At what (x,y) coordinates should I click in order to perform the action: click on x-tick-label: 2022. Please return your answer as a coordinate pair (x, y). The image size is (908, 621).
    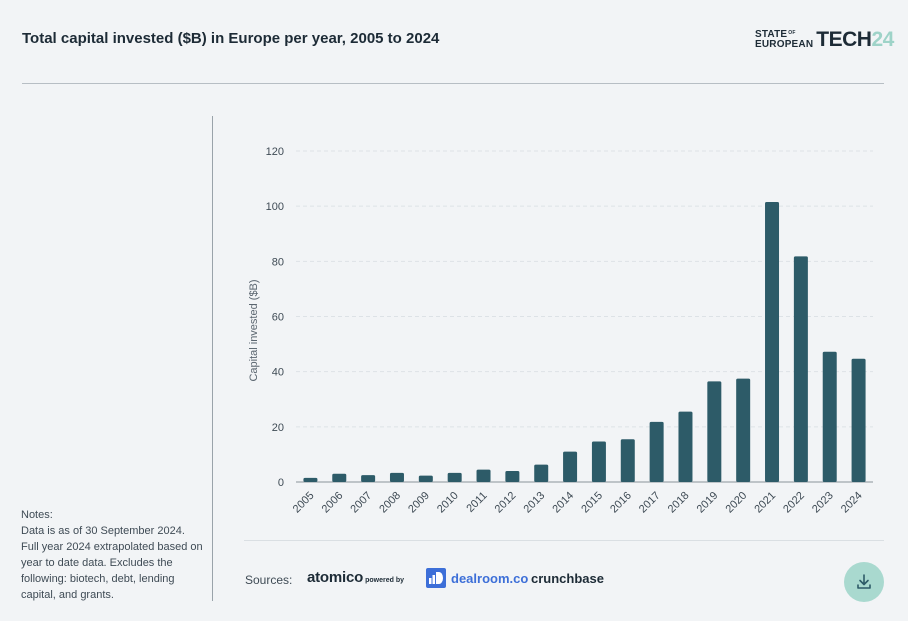
    Looking at the image, I should click on (794, 503).